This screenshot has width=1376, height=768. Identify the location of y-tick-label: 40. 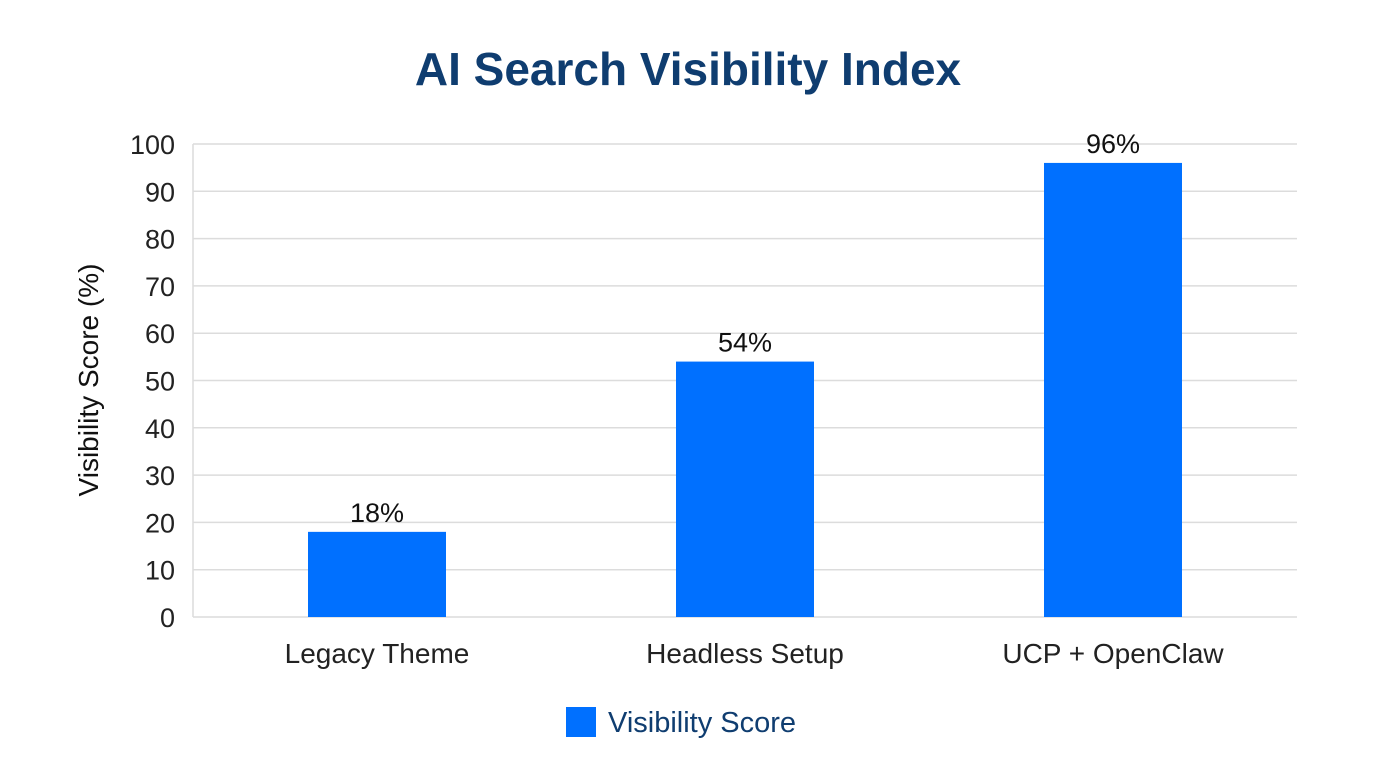
(160, 429).